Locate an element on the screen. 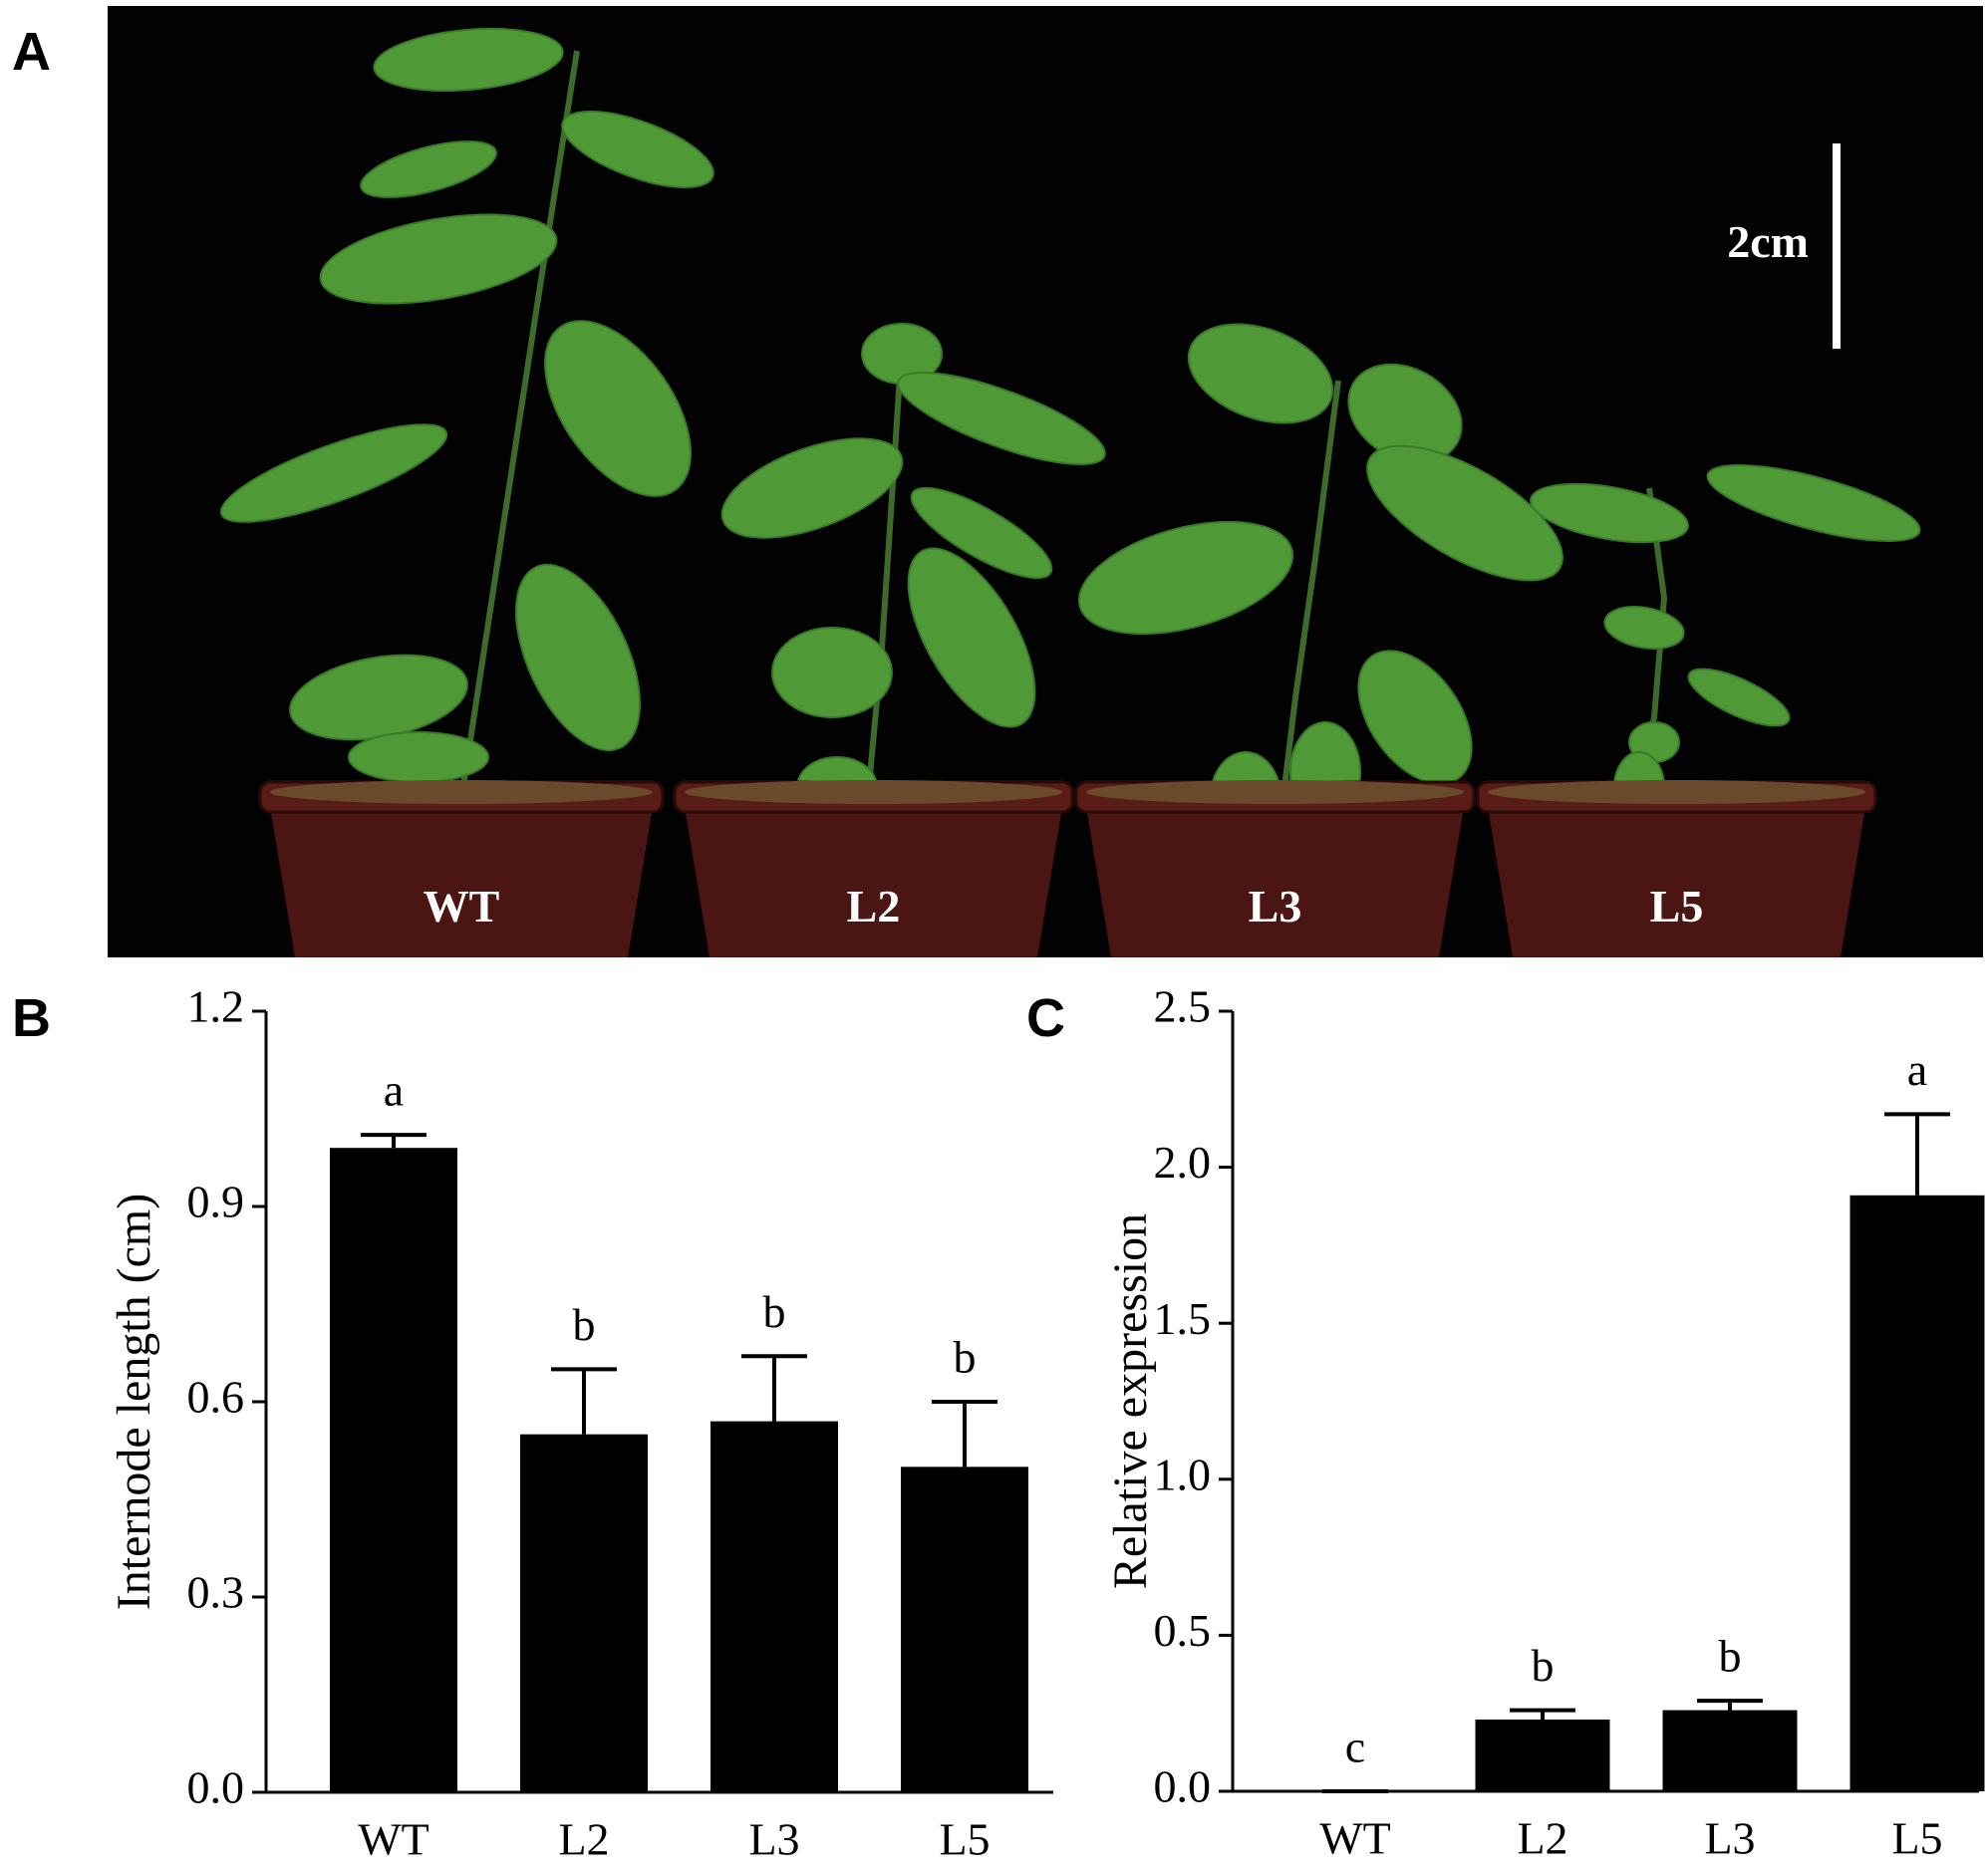 This screenshot has width=1988, height=1870. y-tick-label: 2.5 is located at coordinates (1183, 1006).